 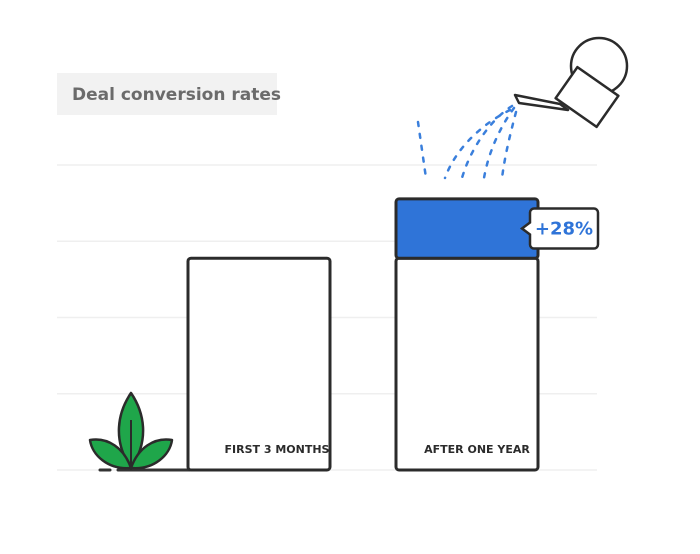 I want to click on water, so click(x=467, y=142).